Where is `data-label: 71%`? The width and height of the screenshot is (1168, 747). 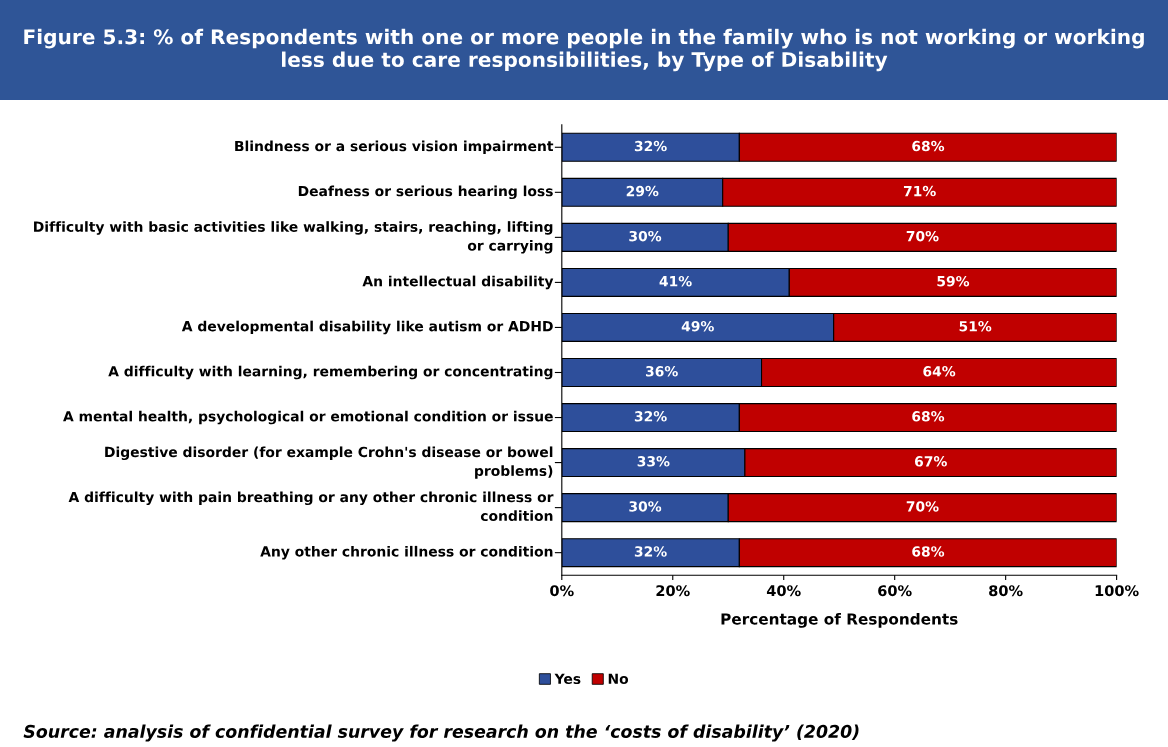 data-label: 71% is located at coordinates (919, 191).